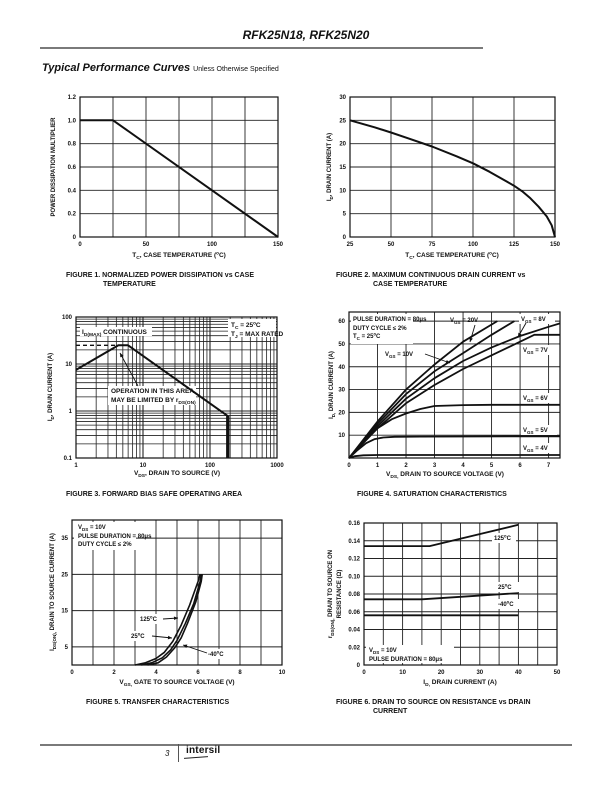  What do you see at coordinates (354, 524) in the screenshot?
I see `fig6-ytick-label: 0.16` at bounding box center [354, 524].